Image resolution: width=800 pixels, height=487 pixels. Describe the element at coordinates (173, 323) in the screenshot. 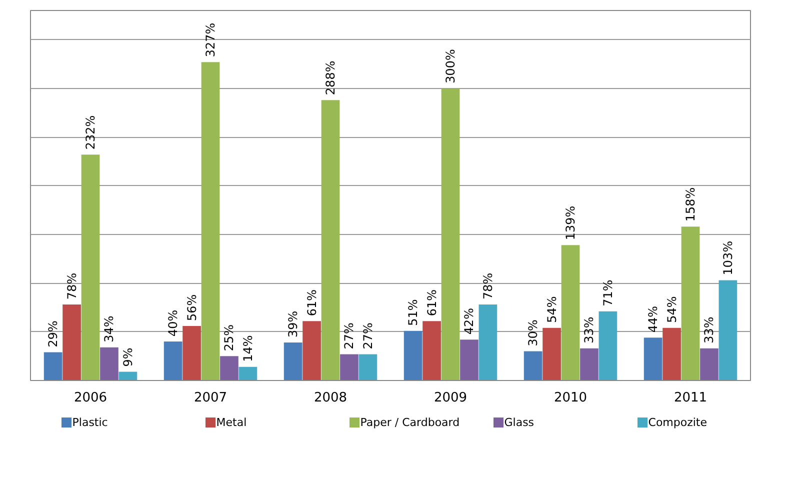

I see `data-label: 40%` at that location.